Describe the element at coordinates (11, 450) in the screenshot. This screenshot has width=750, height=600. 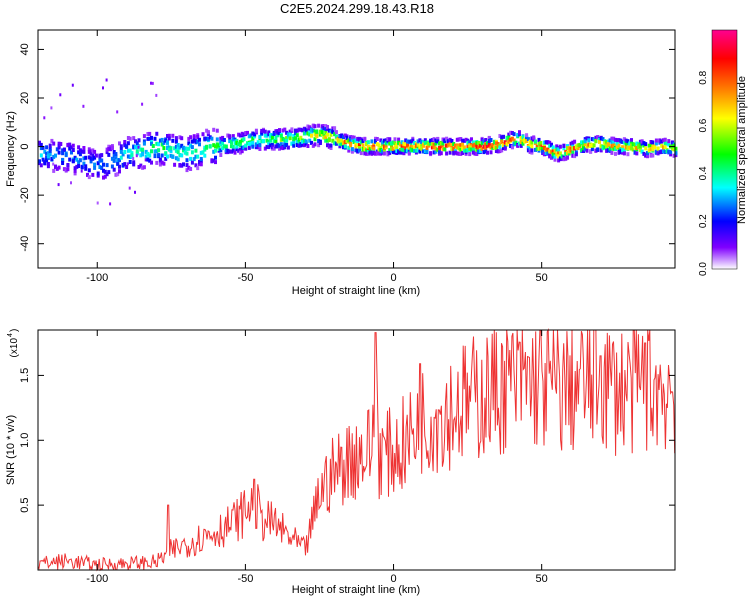
I see `snr-y-label: SNR (10 * v/v)` at that location.